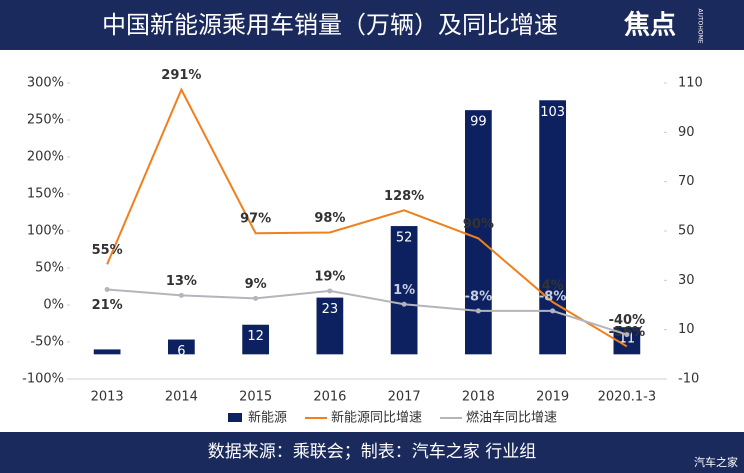 This screenshot has width=744, height=473. I want to click on bar-label: 23, so click(330, 309).